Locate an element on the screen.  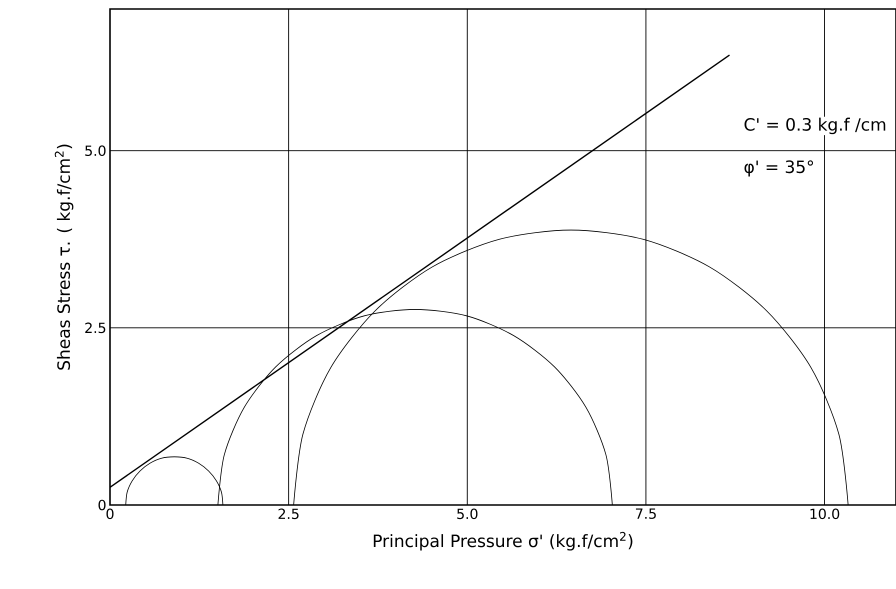
annotation: φ' = 35° is located at coordinates (779, 168).